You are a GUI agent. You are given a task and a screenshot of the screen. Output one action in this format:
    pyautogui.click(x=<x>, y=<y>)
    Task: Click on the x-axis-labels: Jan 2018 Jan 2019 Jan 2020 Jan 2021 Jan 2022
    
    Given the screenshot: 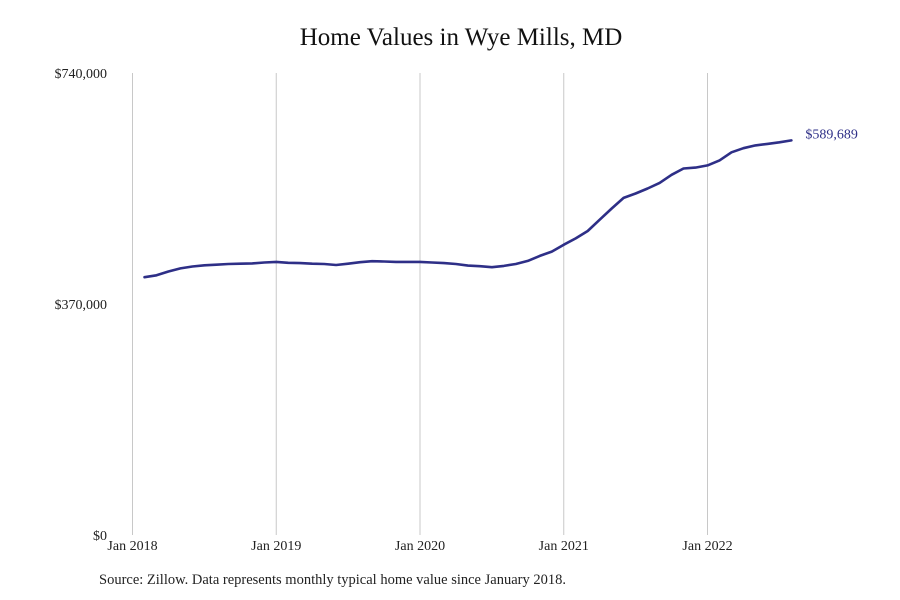 What is the action you would take?
    pyautogui.click(x=419, y=546)
    